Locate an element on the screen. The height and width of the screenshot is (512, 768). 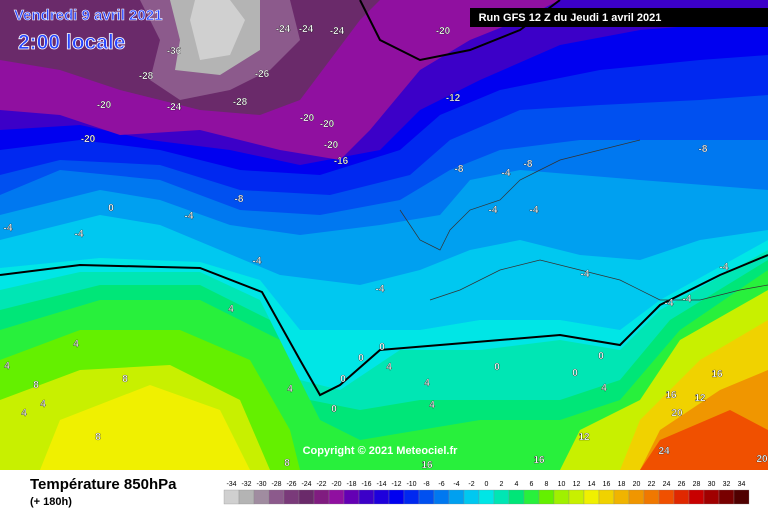
legend-label: 26 is located at coordinates (682, 484).